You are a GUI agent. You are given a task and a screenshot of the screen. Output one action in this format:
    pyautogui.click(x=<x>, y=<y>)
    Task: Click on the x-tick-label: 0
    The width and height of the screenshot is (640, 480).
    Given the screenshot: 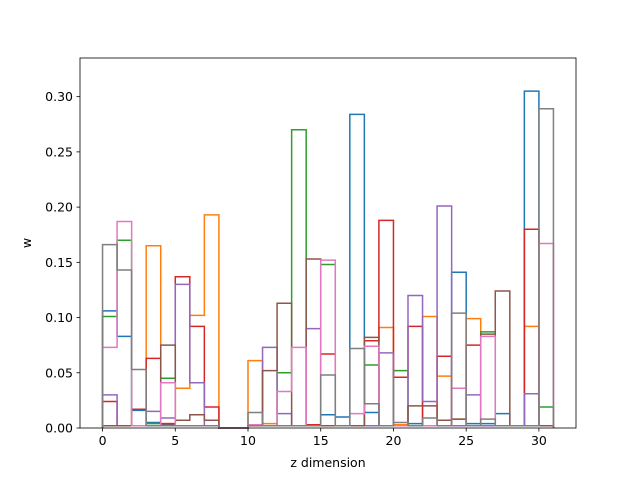 What is the action you would take?
    pyautogui.click(x=103, y=440)
    